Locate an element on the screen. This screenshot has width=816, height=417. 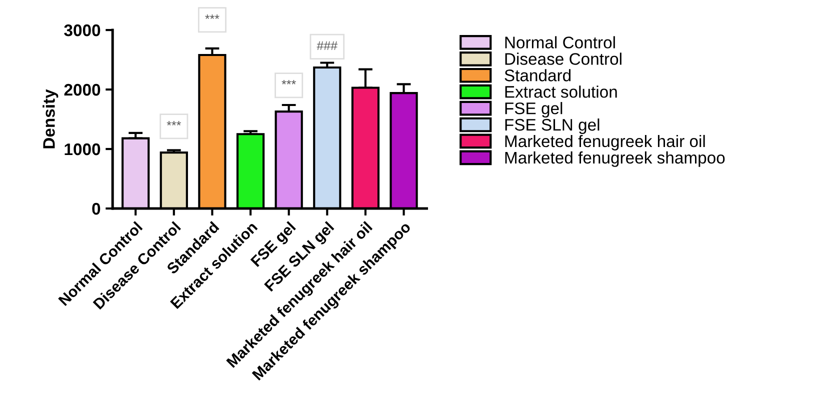
y-axis-title: Density is located at coordinates (50, 118).